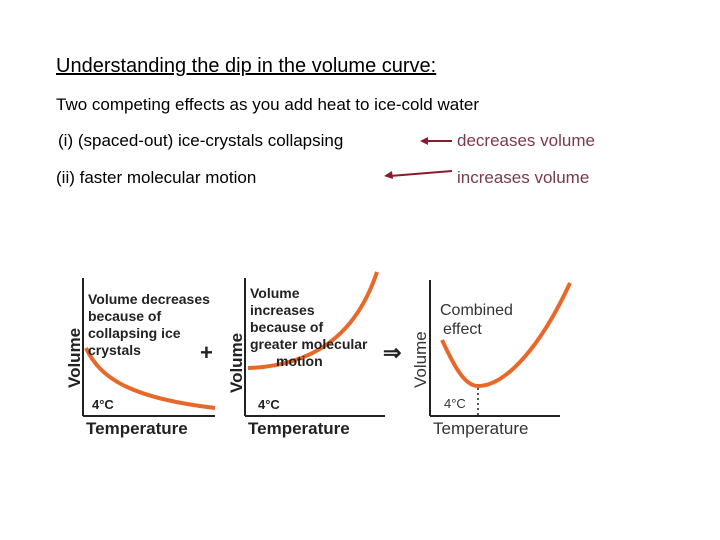 This screenshot has width=720, height=540. What do you see at coordinates (462, 329) in the screenshot?
I see `graph-3-annotation-line-2: effect` at bounding box center [462, 329].